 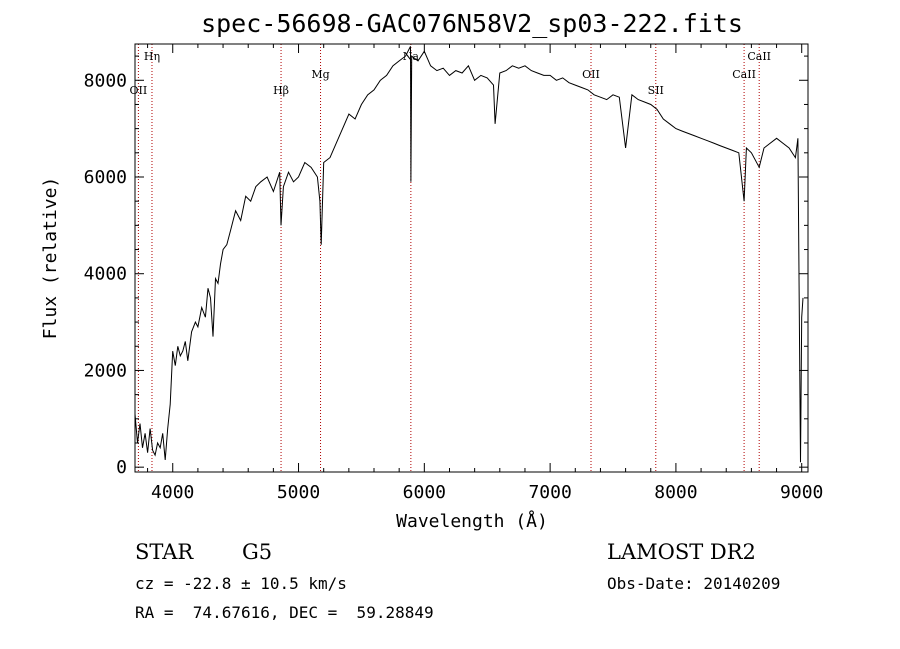 I want to click on object-subclass: G5, so click(x=257, y=552).